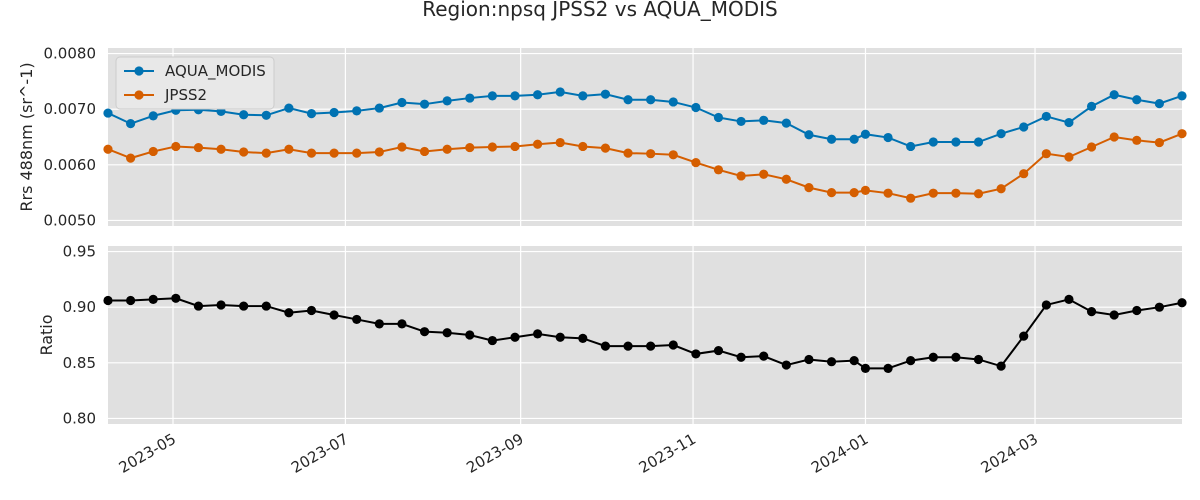 The image size is (1200, 500). Describe the element at coordinates (70, 165) in the screenshot. I see `y-tick-label: 0.0060` at that location.